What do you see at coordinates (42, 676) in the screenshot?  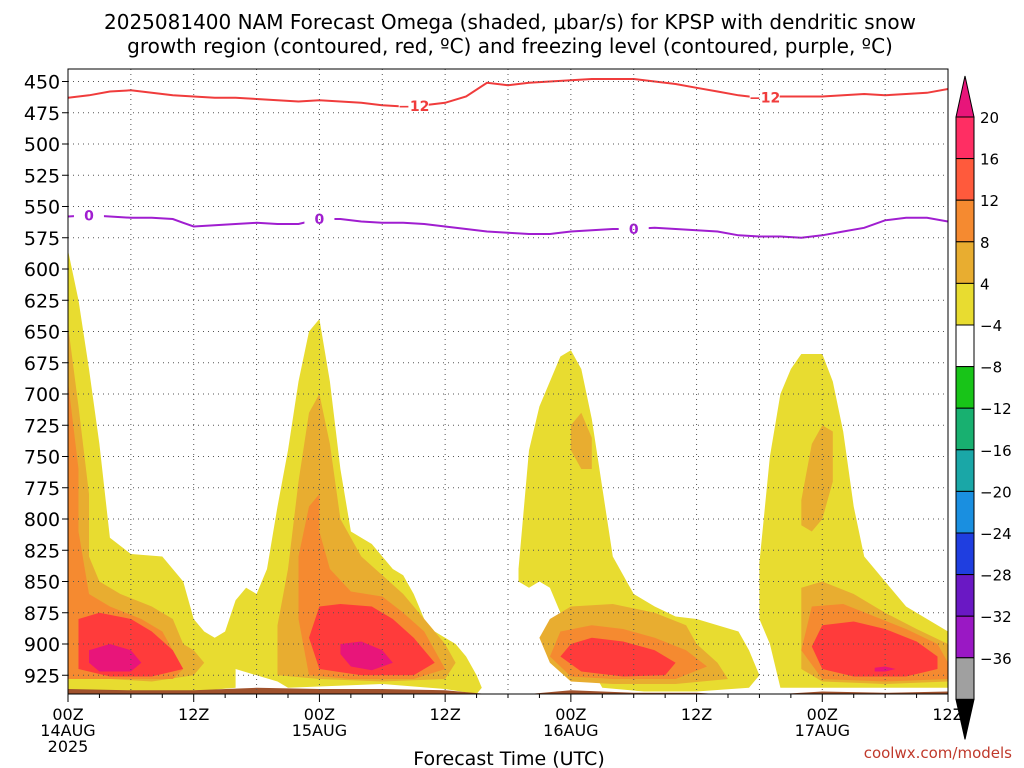 I see `y-tick-label: 925` at bounding box center [42, 676].